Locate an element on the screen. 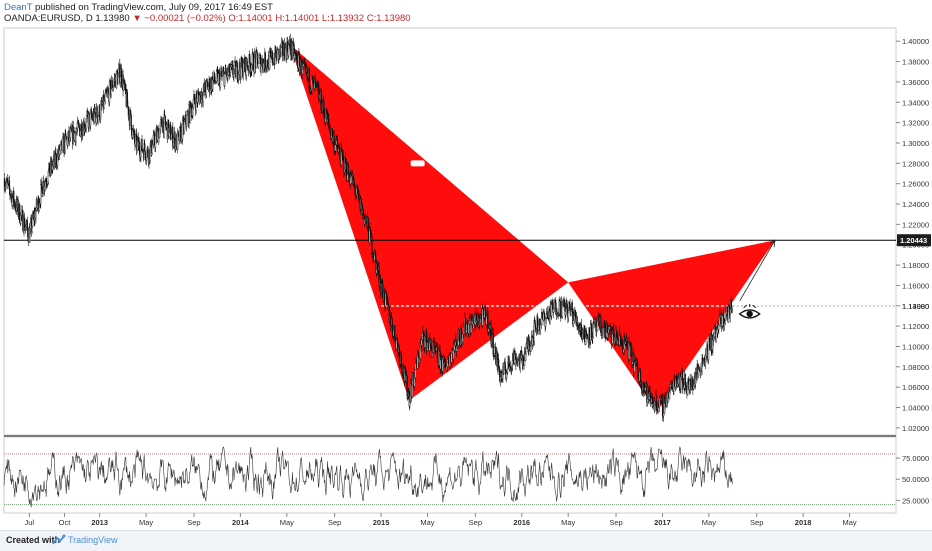 The image size is (932, 551). rsi-line is located at coordinates (368, 477).